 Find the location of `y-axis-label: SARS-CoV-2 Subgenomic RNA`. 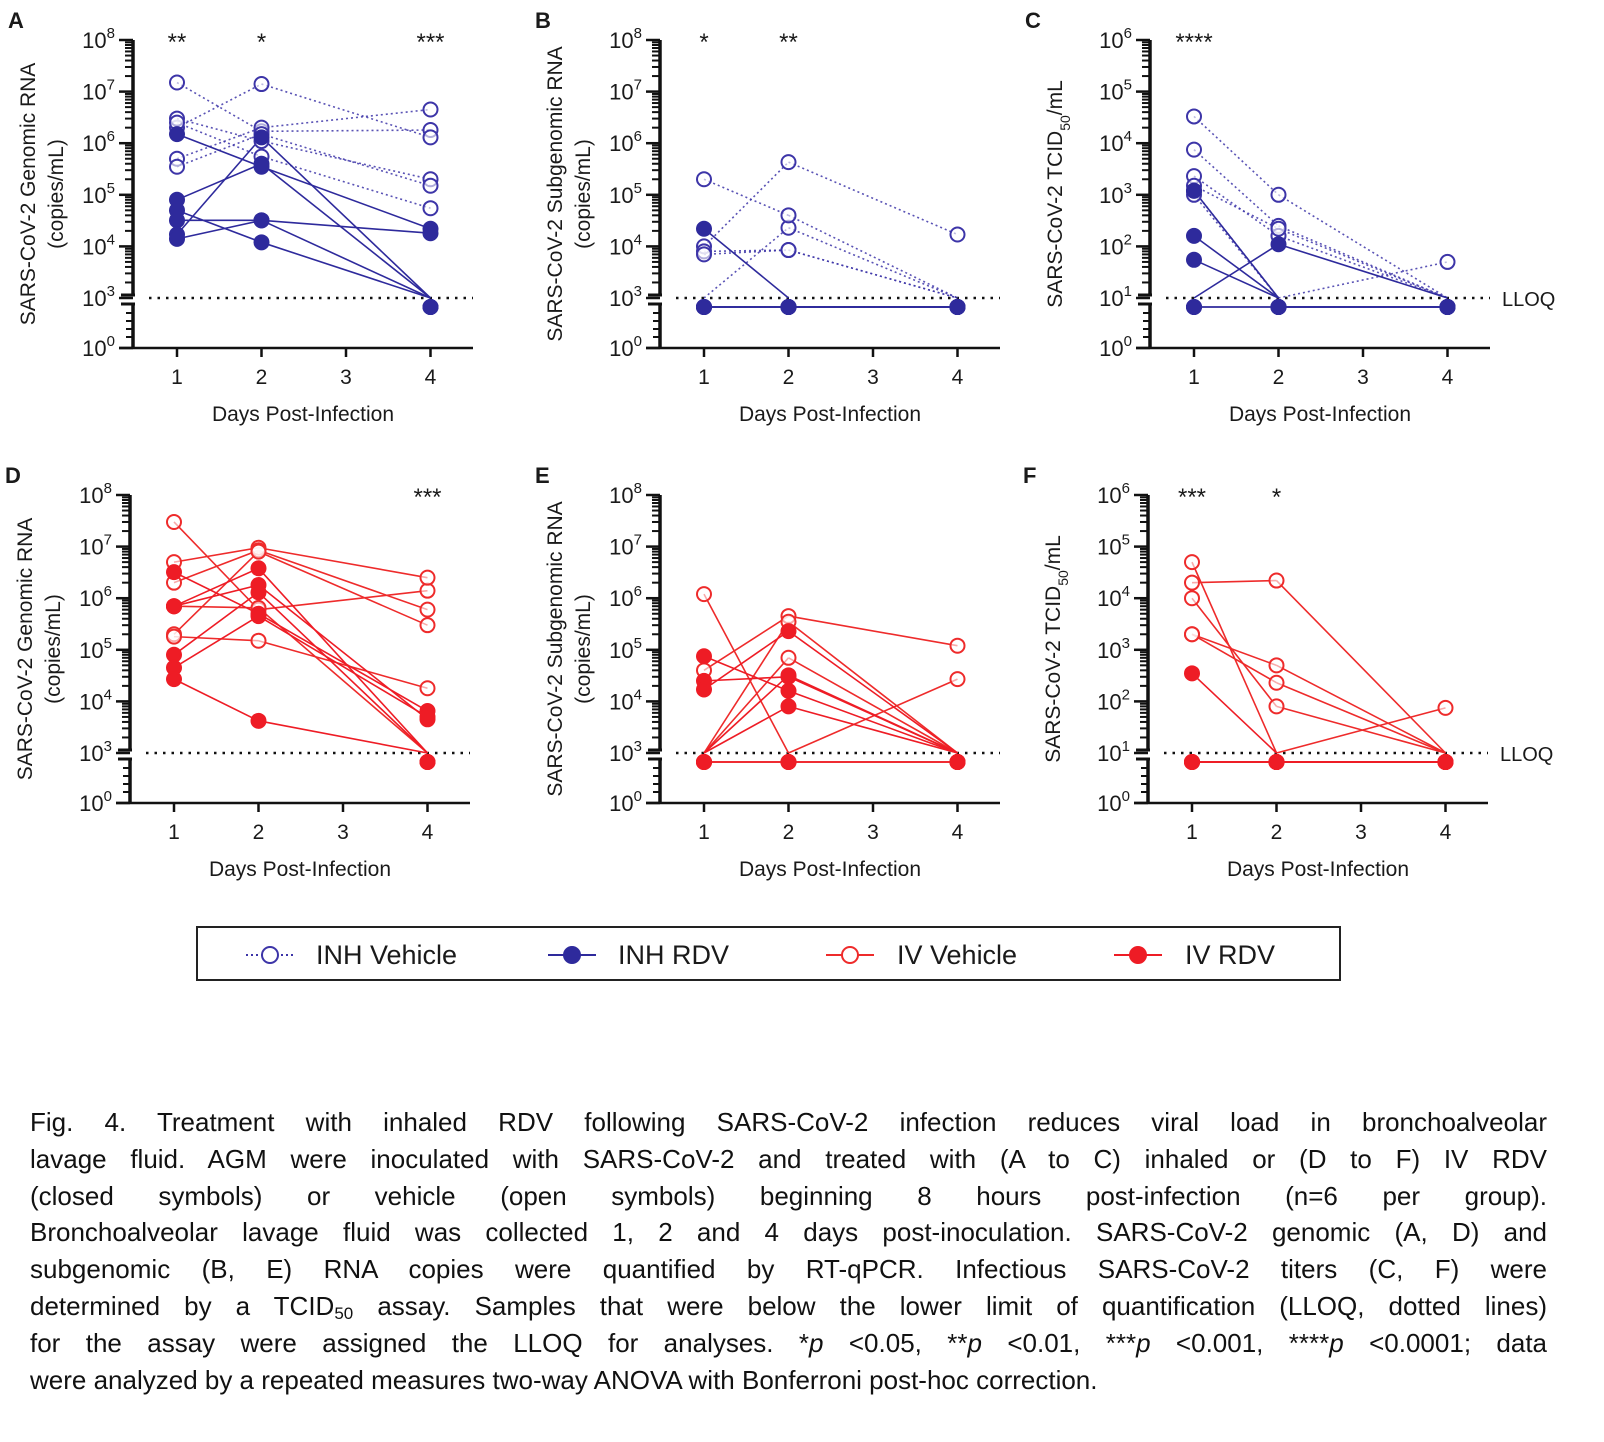

y-axis-label: SARS-CoV-2 Subgenomic RNA is located at coordinates (555, 648).